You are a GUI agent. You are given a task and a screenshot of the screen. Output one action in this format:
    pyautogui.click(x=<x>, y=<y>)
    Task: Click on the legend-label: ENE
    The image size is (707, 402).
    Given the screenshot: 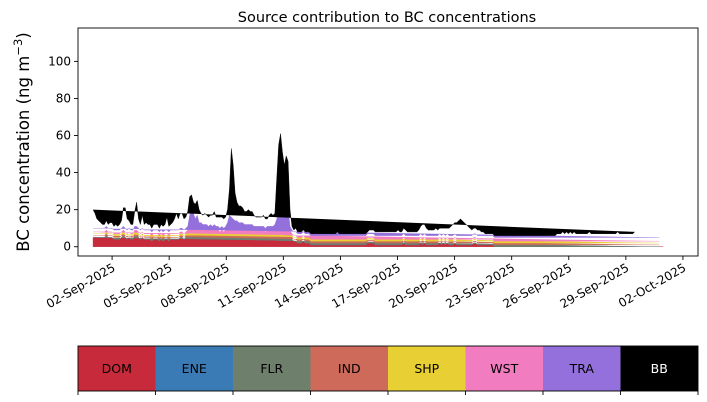 What is the action you would take?
    pyautogui.click(x=194, y=368)
    